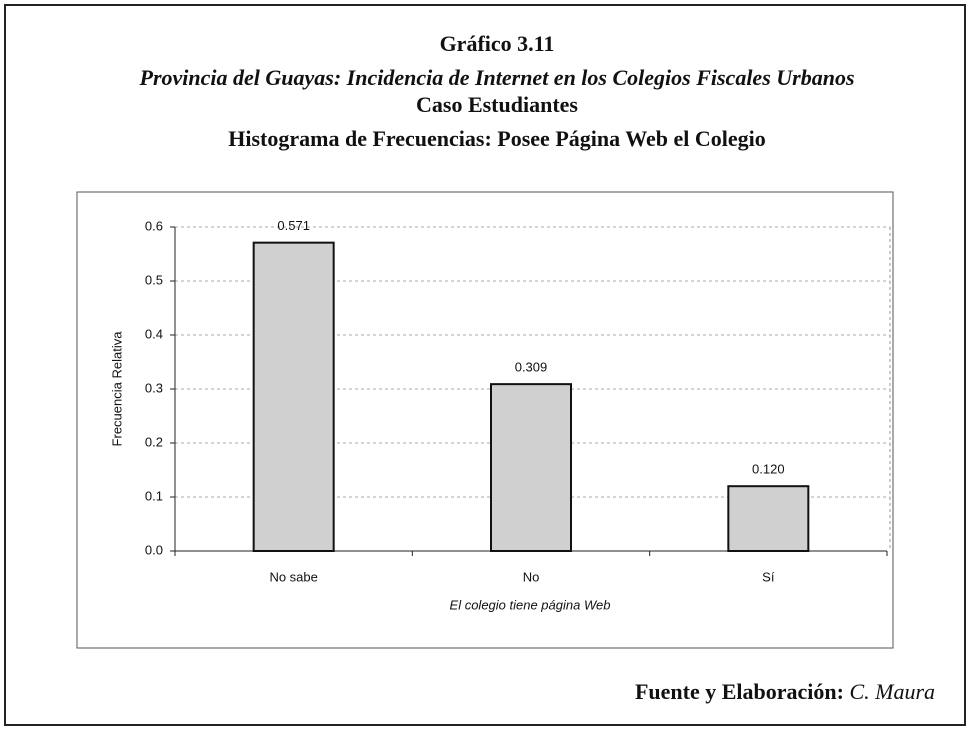  What do you see at coordinates (531, 367) in the screenshot?
I see `data-label: 0.309` at bounding box center [531, 367].